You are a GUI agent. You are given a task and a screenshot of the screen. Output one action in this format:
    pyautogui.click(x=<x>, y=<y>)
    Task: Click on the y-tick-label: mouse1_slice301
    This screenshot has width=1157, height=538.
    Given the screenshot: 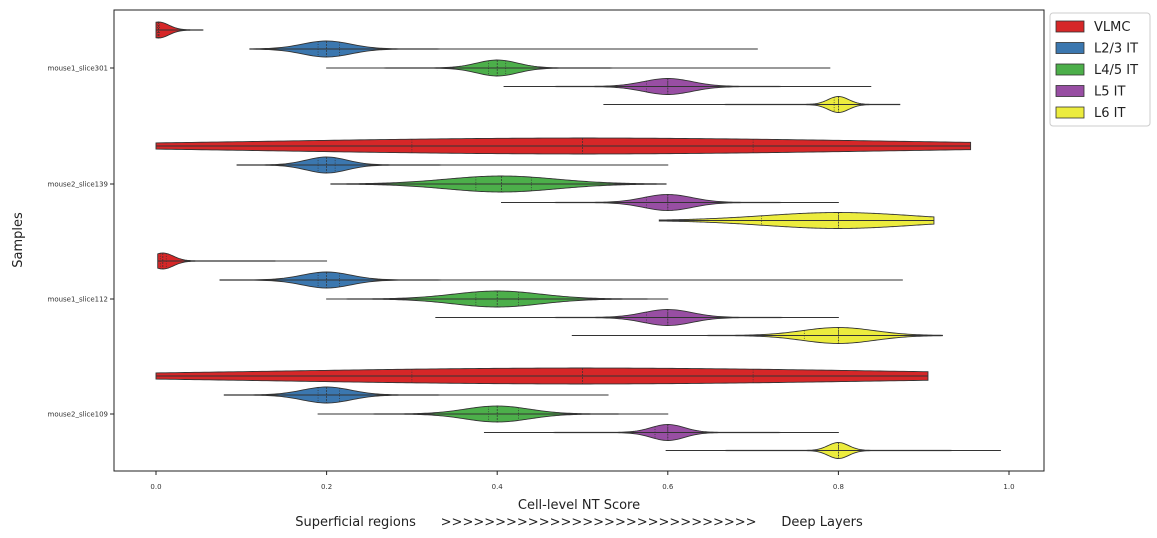 What is the action you would take?
    pyautogui.click(x=78, y=69)
    